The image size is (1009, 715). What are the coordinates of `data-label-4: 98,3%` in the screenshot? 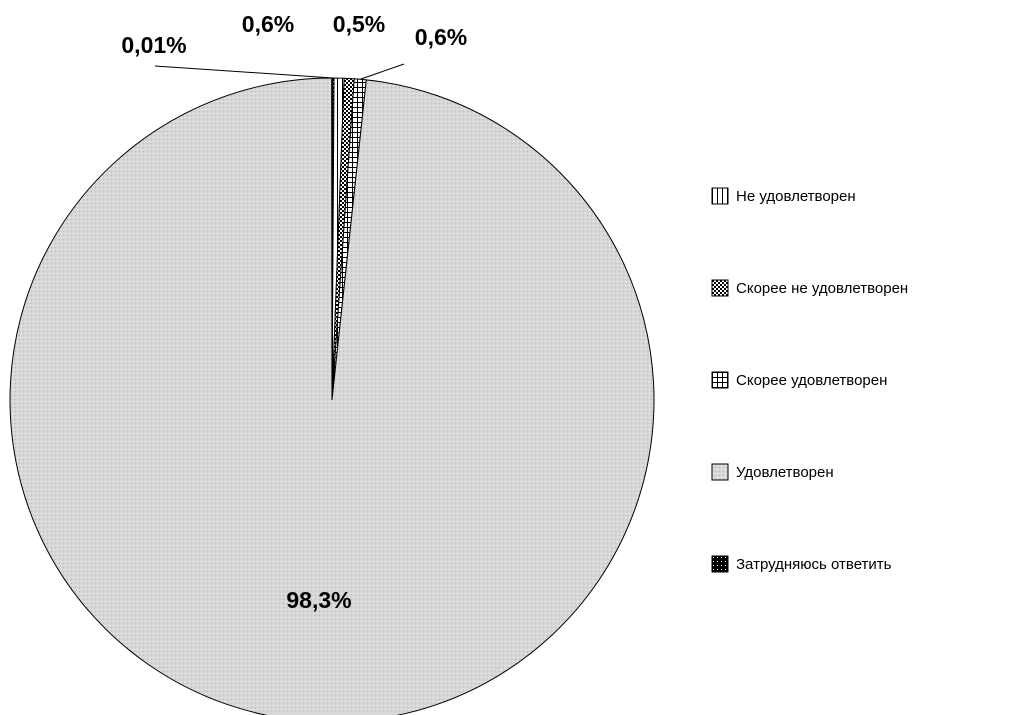 It's located at (318, 600).